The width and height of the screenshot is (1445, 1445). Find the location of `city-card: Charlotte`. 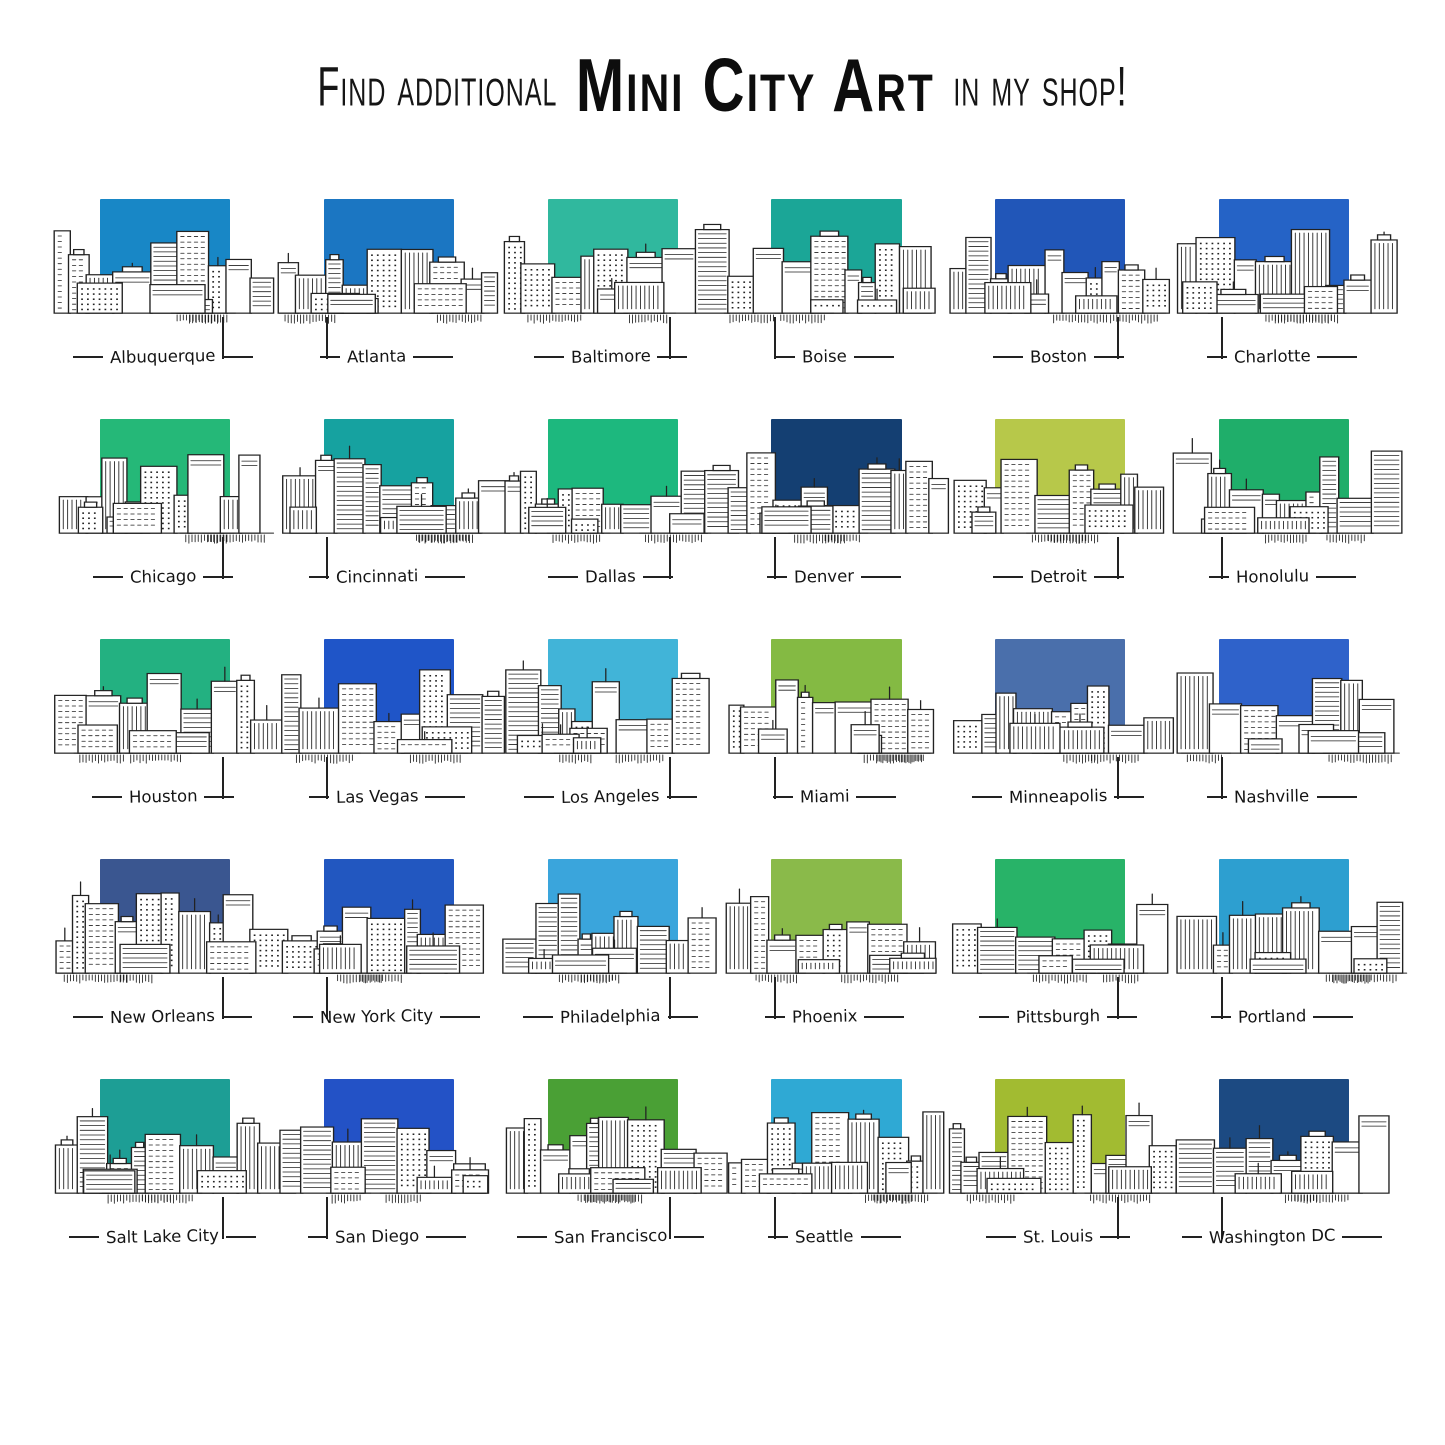

city-card: Charlotte is located at coordinates (1287, 287).